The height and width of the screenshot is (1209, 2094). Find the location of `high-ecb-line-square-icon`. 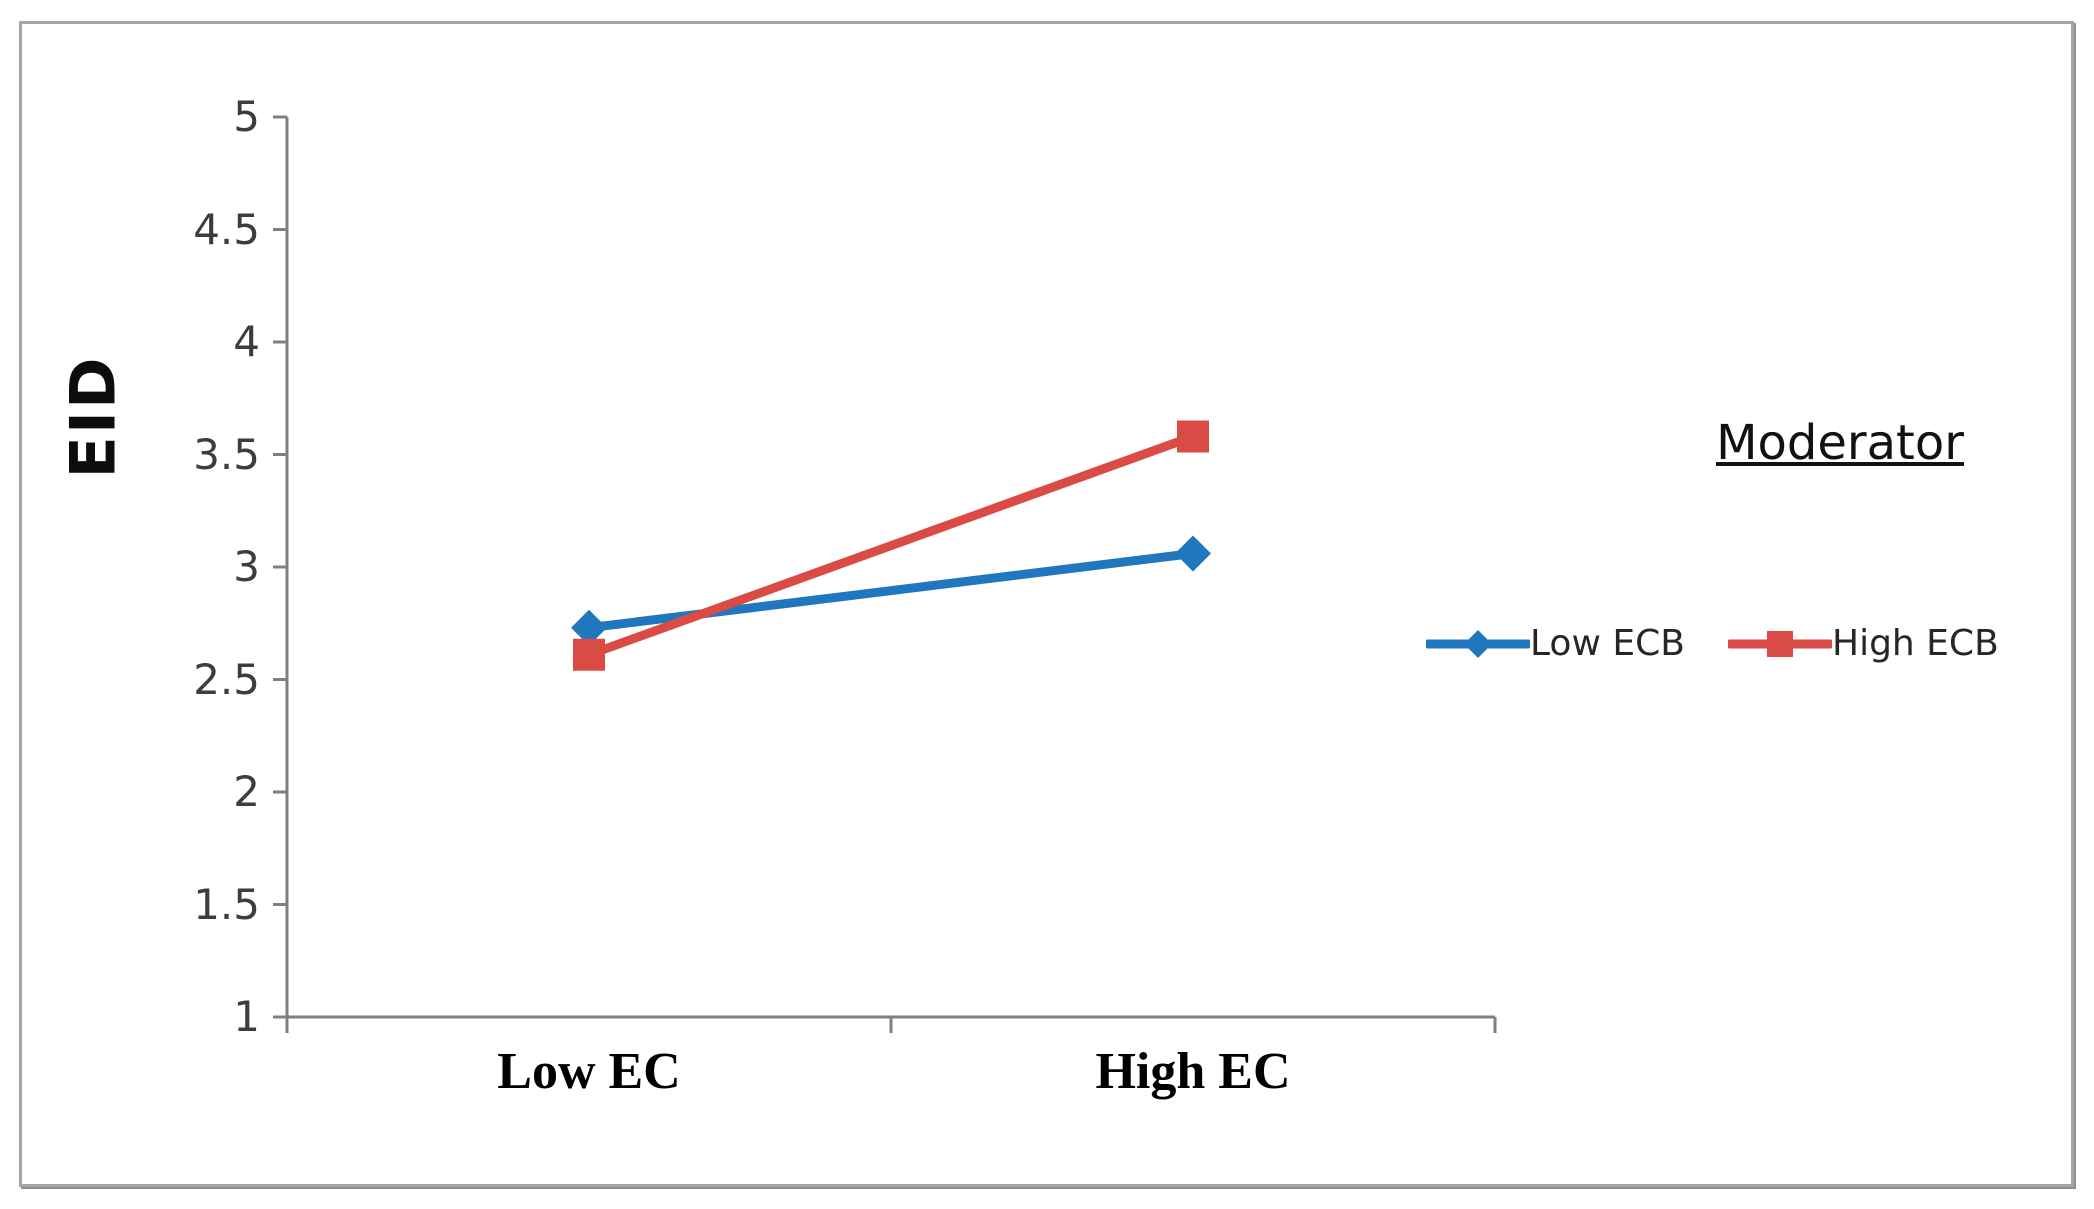

high-ecb-line-square-icon is located at coordinates (1780, 644).